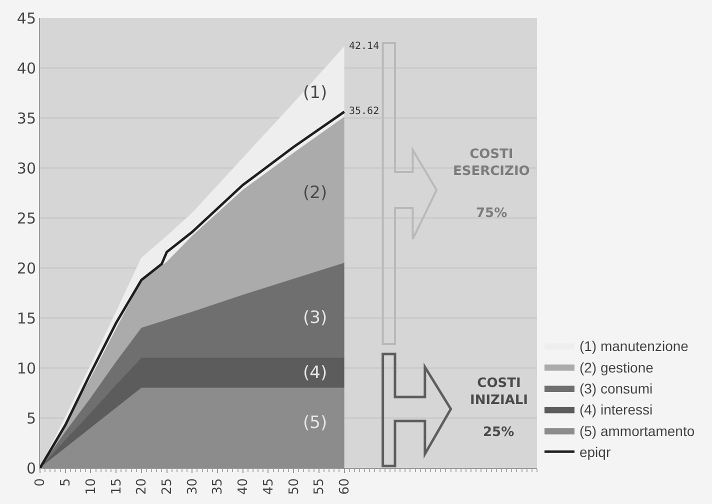 The width and height of the screenshot is (712, 504). What do you see at coordinates (491, 163) in the screenshot?
I see `annotation: COSTI ESERCIZIO` at bounding box center [491, 163].